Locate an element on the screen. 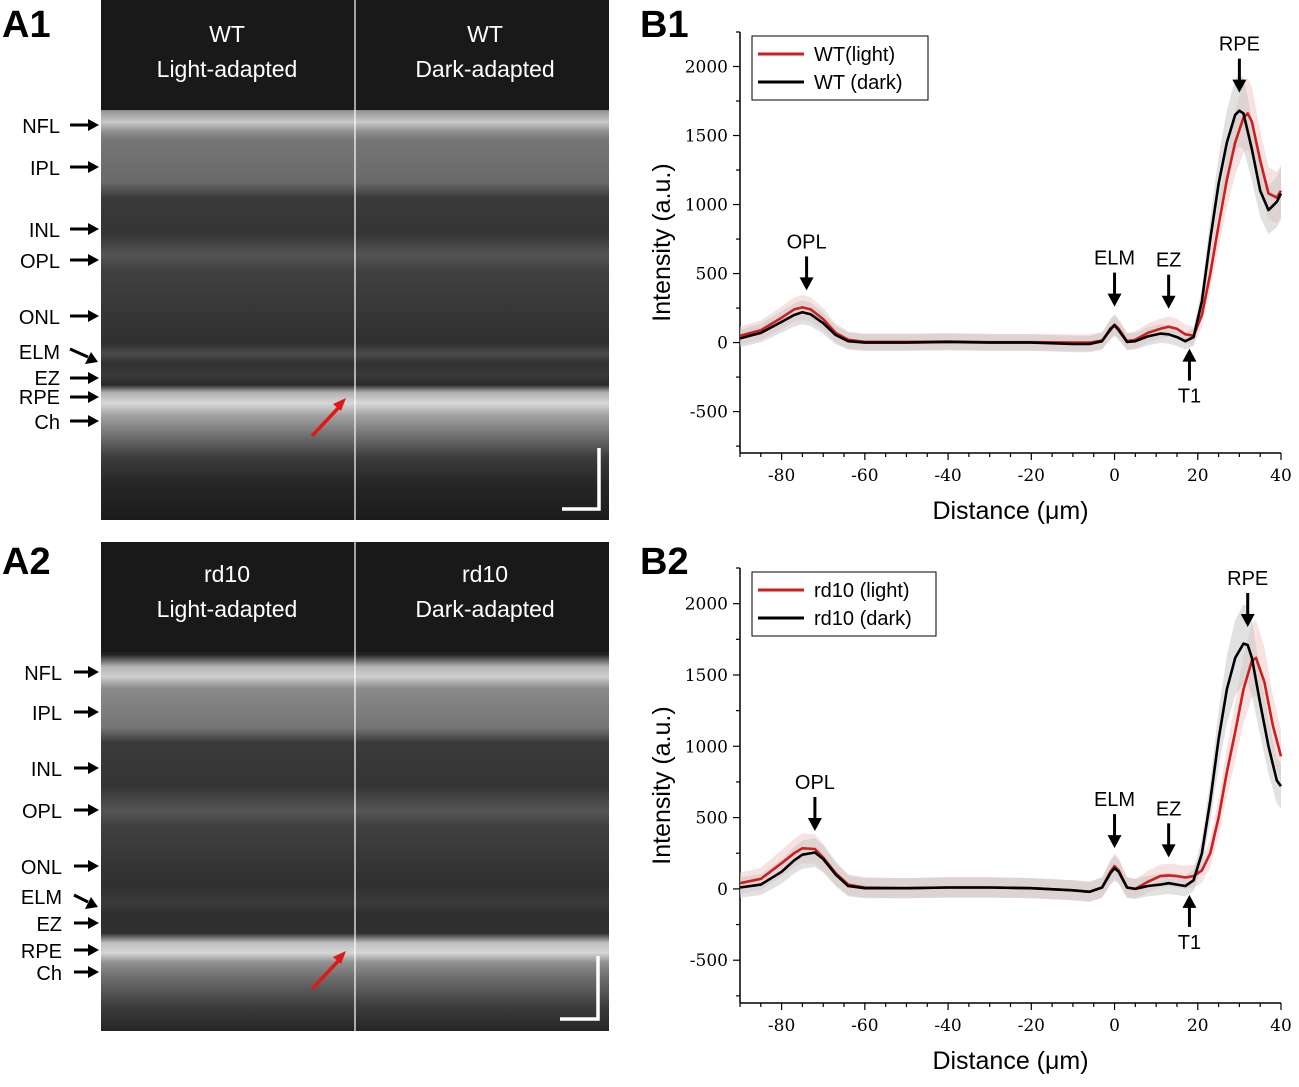  bands-b2 is located at coordinates (1010, 753).